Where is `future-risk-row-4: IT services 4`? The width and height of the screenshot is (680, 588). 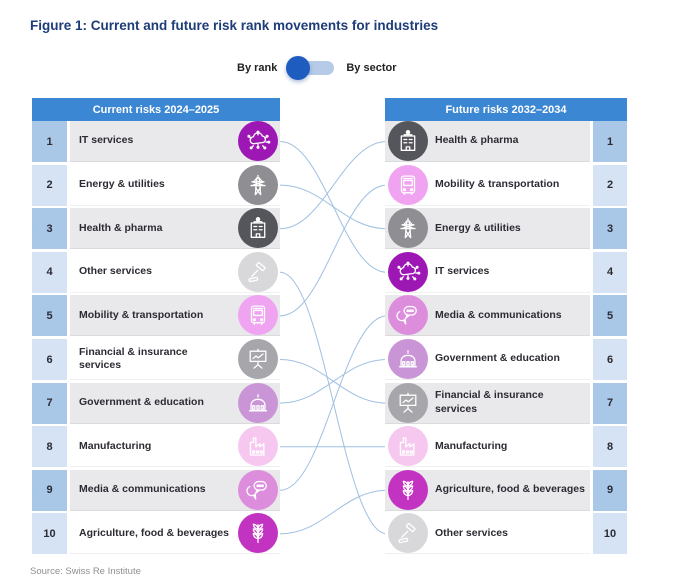
future-risk-row-4: IT services 4 is located at coordinates (506, 272).